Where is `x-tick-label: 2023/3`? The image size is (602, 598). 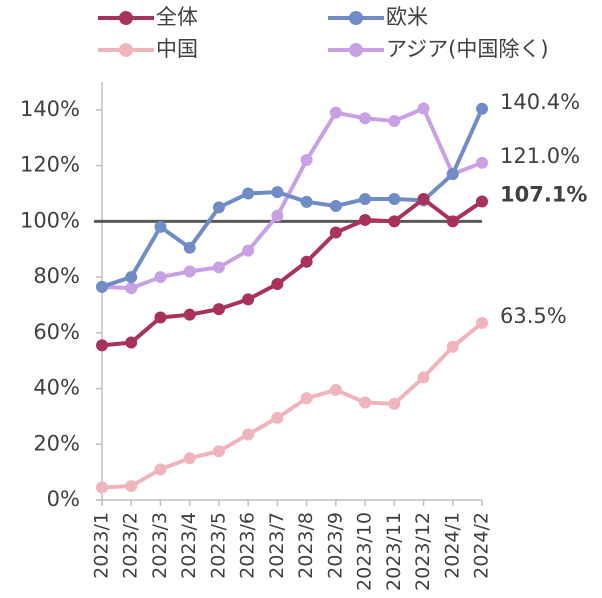
x-tick-label: 2023/3 is located at coordinates (160, 545).